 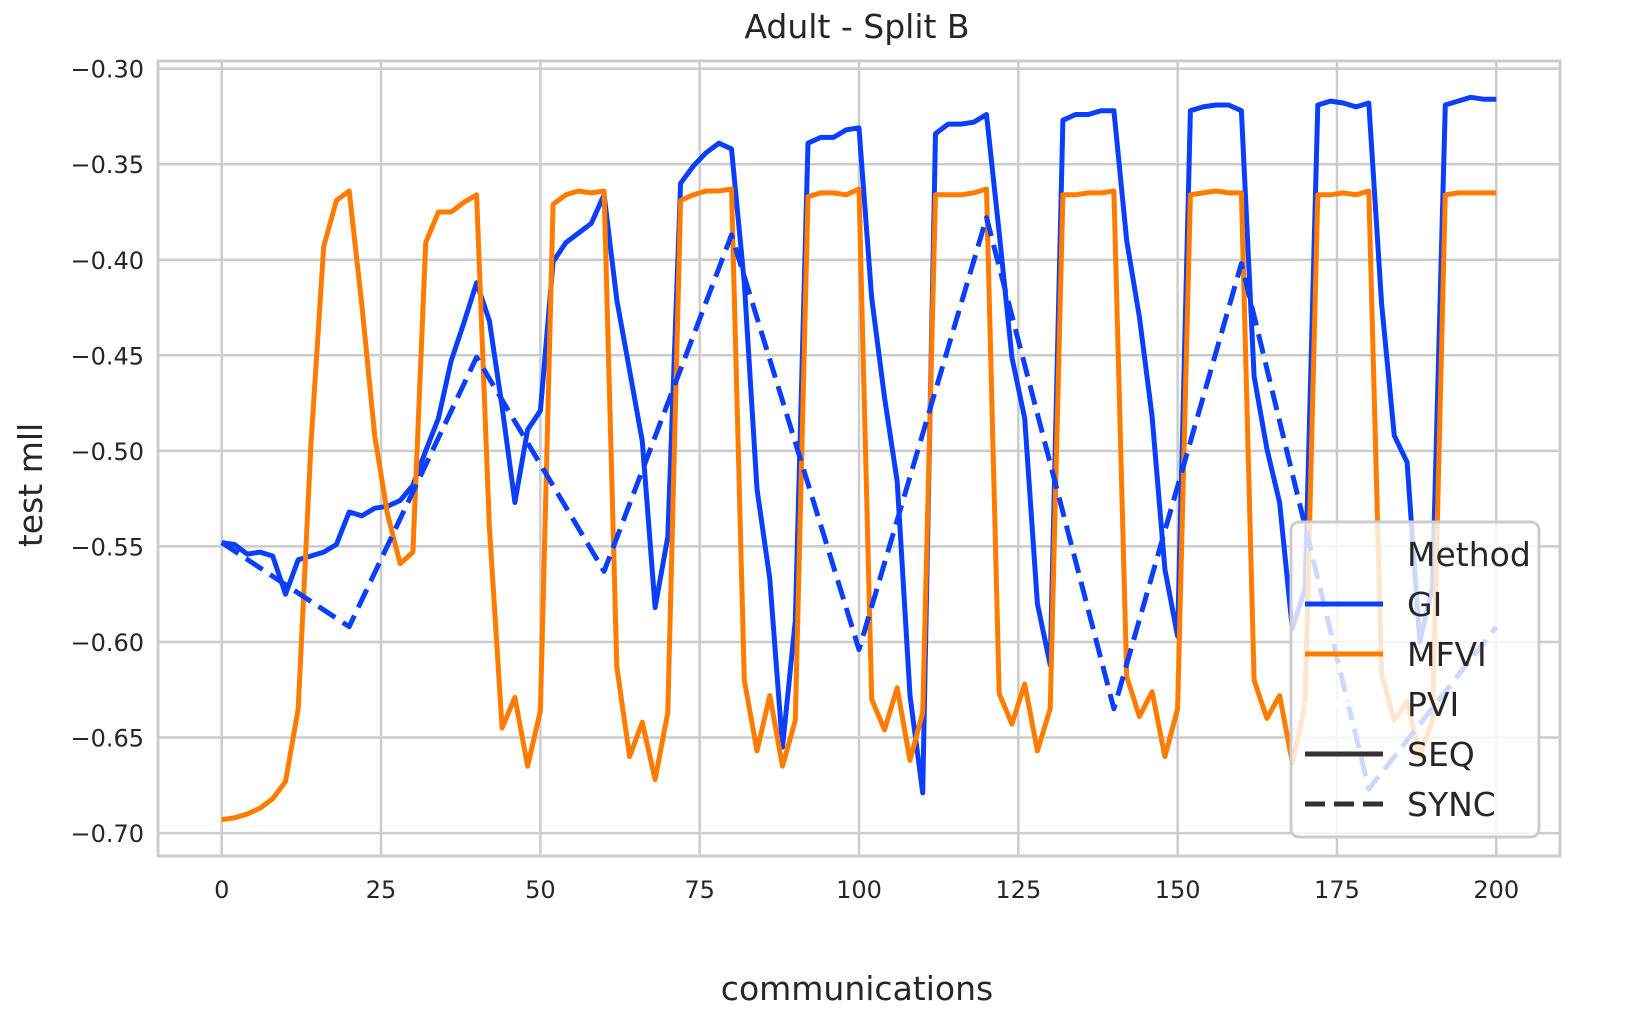 What do you see at coordinates (1441, 754) in the screenshot?
I see `legend-label-seq: SEQ` at bounding box center [1441, 754].